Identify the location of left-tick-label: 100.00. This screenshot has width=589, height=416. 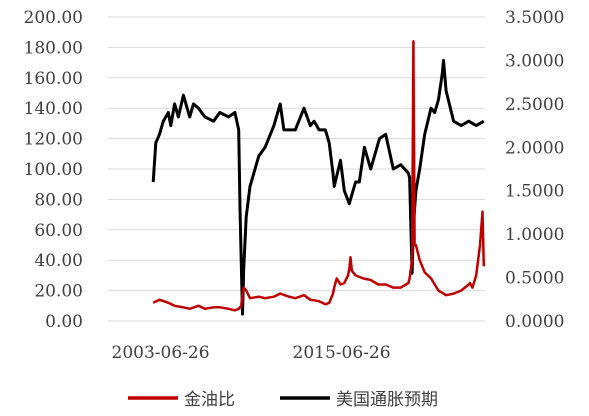
(53, 170).